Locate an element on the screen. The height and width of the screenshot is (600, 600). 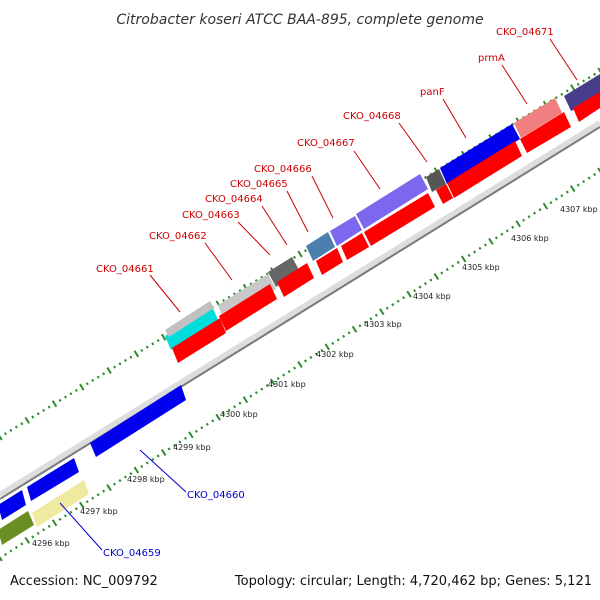
gene-label: CKO_04659 is located at coordinates (132, 553).